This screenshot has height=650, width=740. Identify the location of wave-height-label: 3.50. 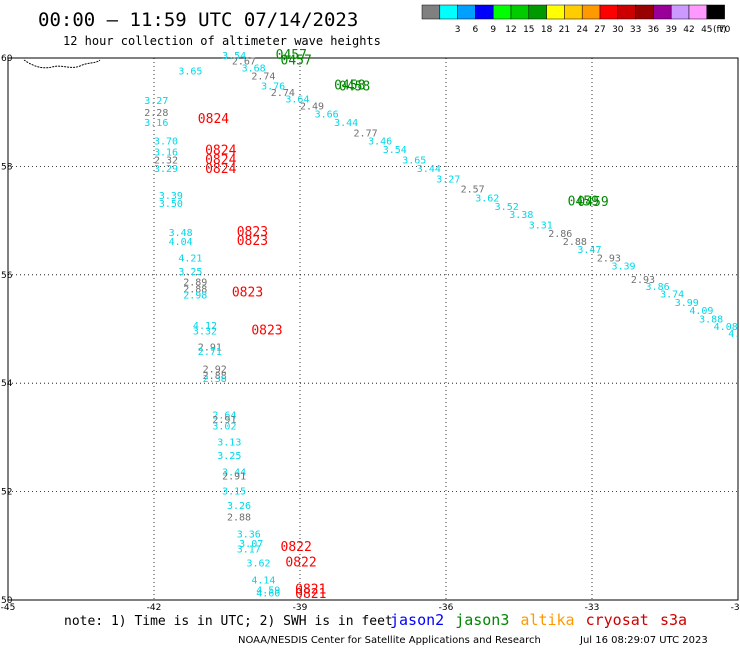
(171, 204).